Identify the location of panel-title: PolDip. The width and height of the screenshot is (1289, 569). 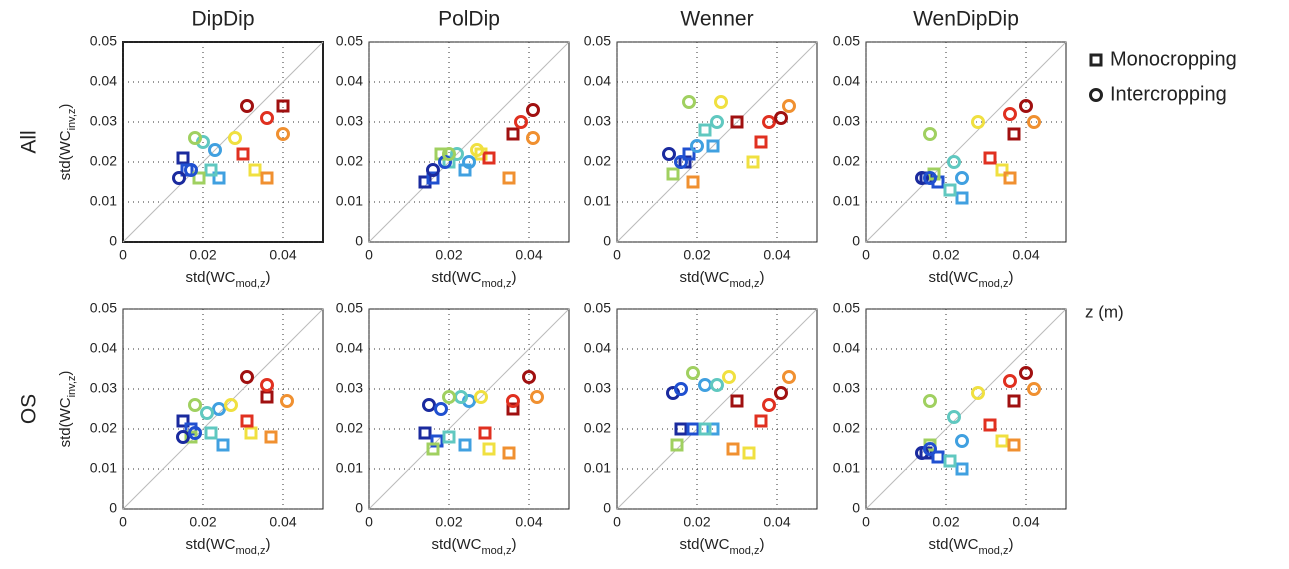
(469, 19).